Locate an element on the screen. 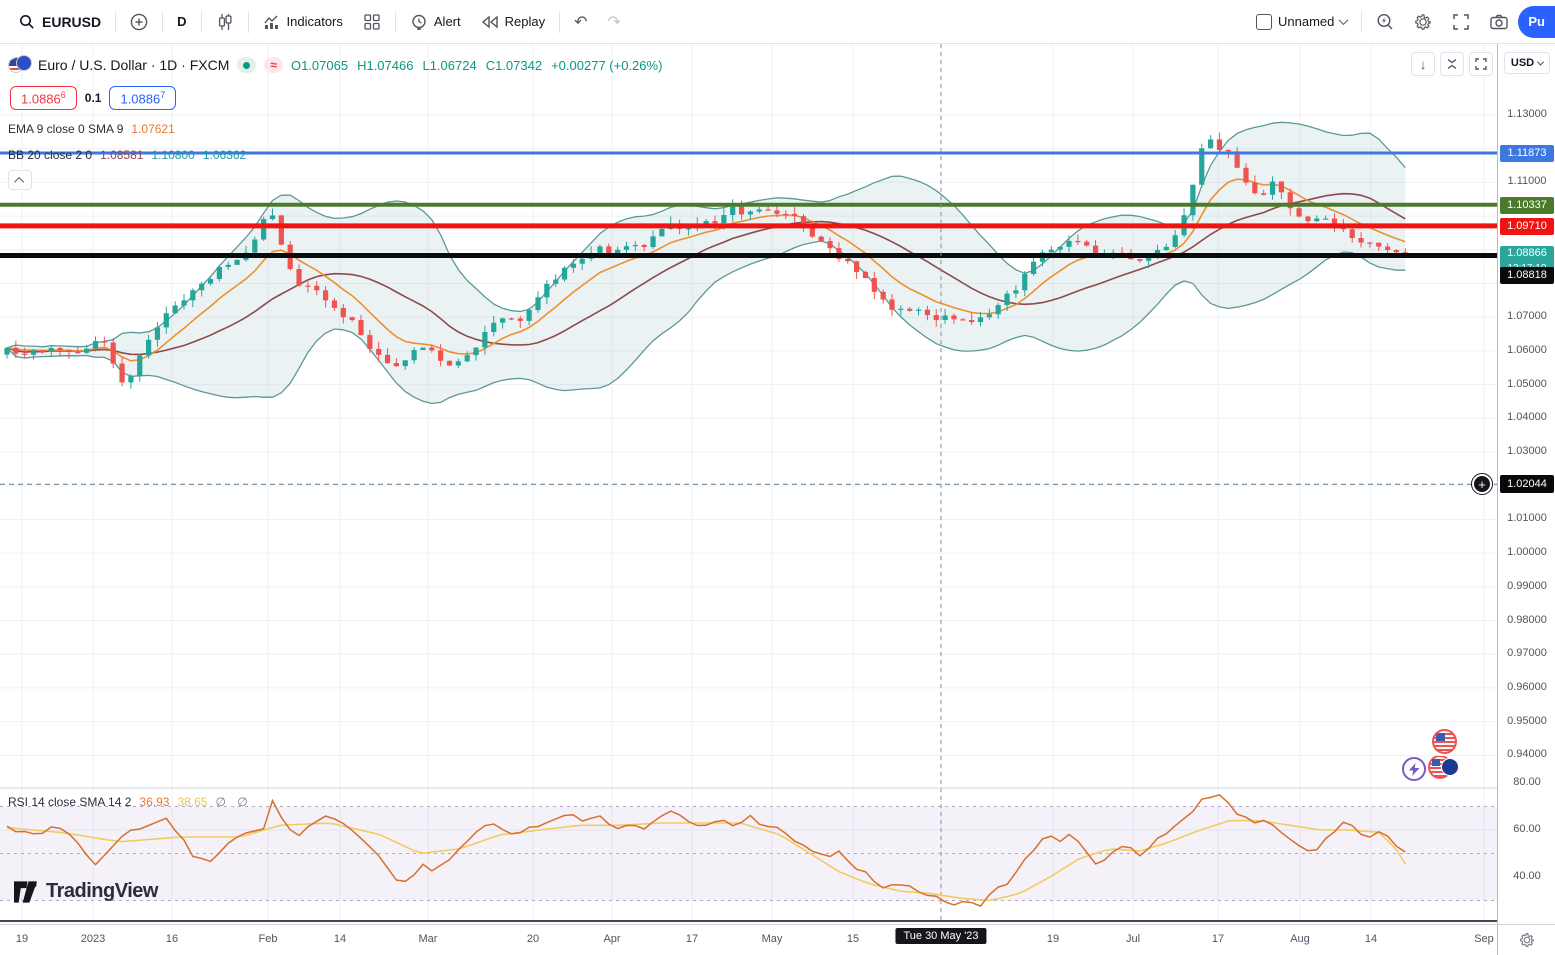  chart-style-button is located at coordinates (225, 22).